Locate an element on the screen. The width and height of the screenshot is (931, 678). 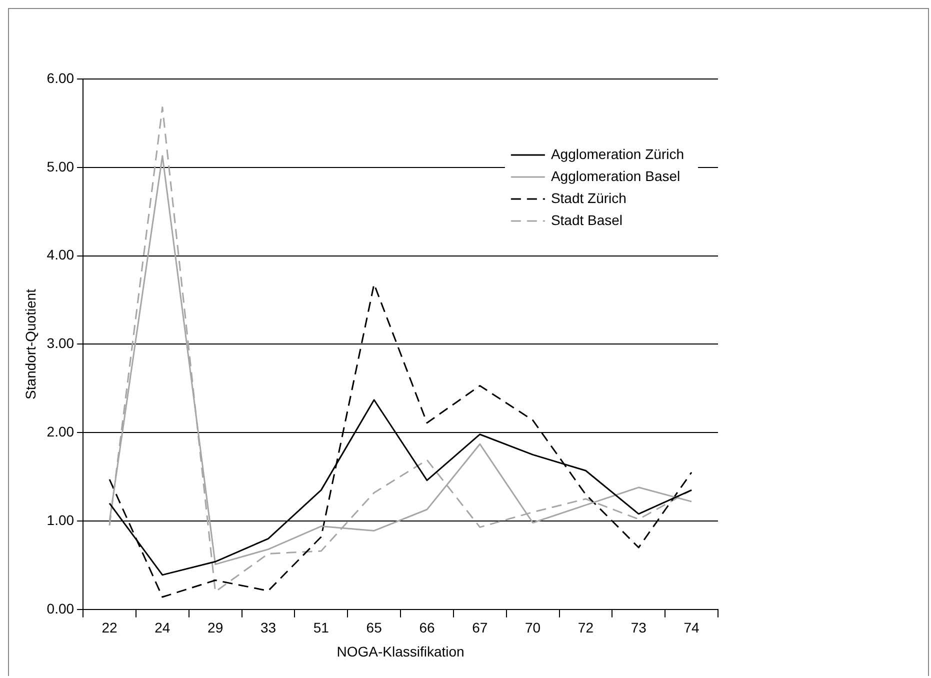
x-tick-label: 70 is located at coordinates (533, 628).